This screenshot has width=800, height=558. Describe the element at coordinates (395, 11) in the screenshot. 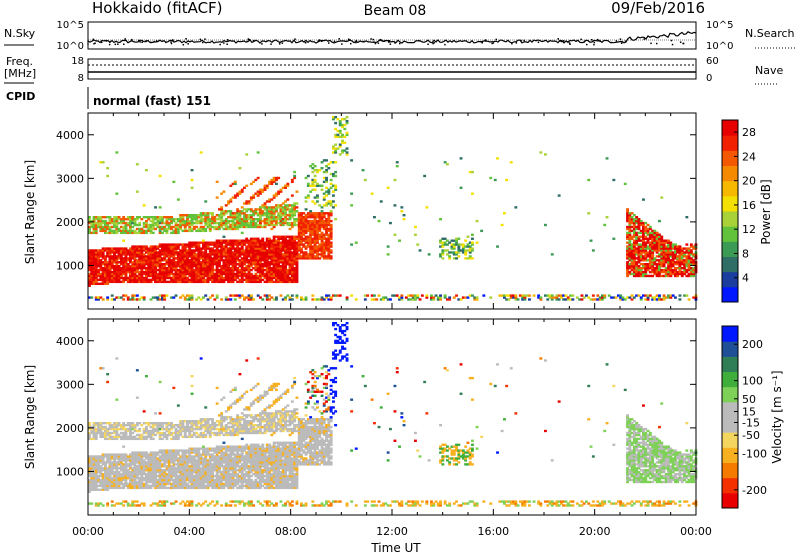

I see `beam-title: Beam 08` at that location.